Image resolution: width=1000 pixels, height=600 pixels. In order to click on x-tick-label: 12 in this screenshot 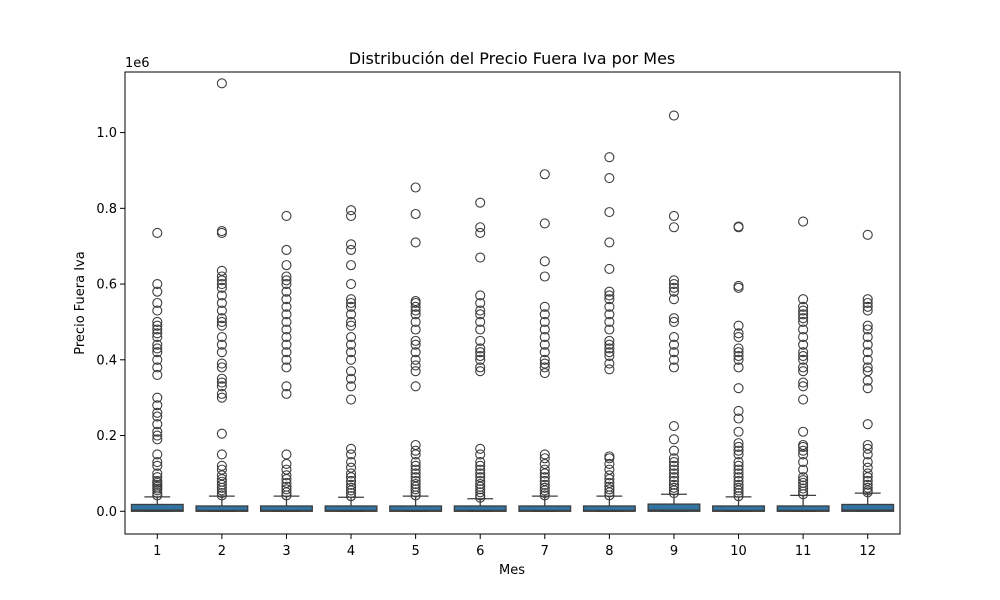, I will do `click(867, 551)`.